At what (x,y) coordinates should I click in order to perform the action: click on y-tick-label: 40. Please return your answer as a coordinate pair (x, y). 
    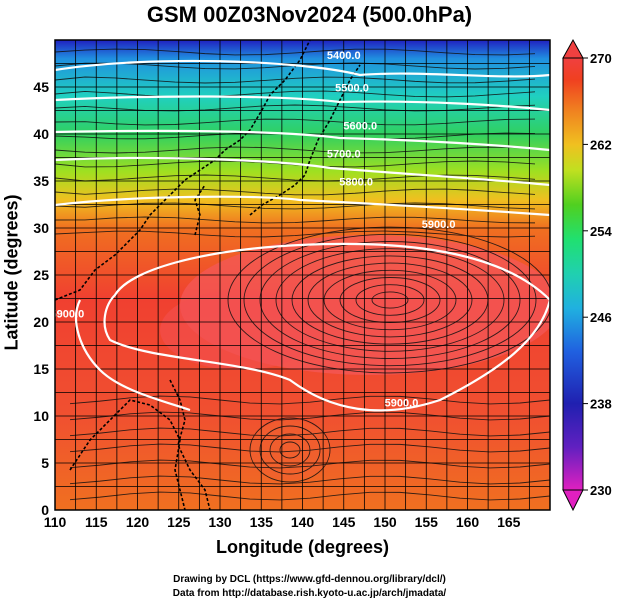
    Looking at the image, I should click on (41, 134).